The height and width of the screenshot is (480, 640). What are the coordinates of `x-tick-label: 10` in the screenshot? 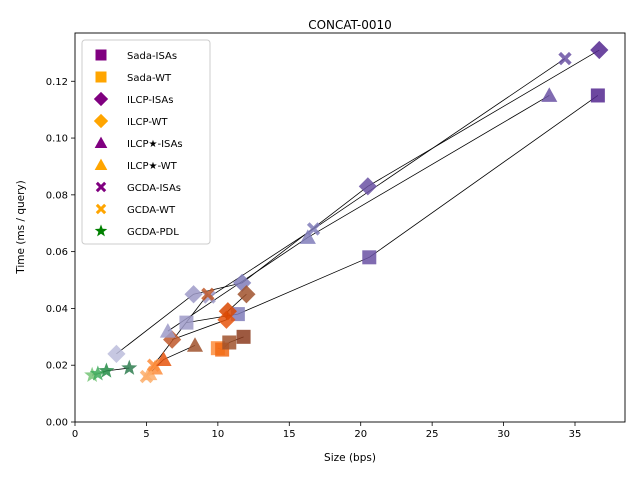 It's located at (217, 434).